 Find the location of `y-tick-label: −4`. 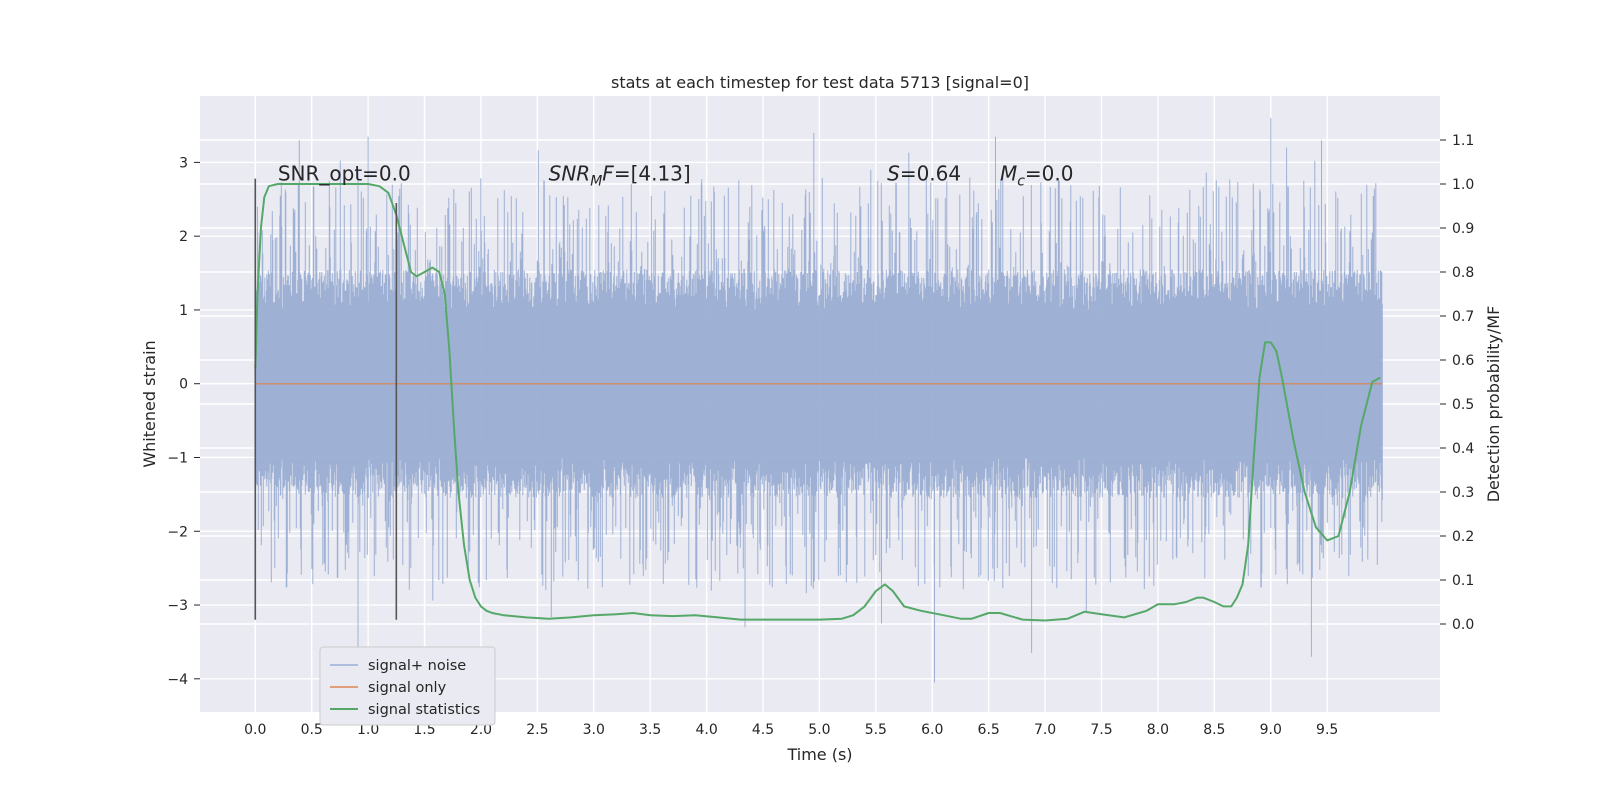

y-tick-label: −4 is located at coordinates (177, 680).